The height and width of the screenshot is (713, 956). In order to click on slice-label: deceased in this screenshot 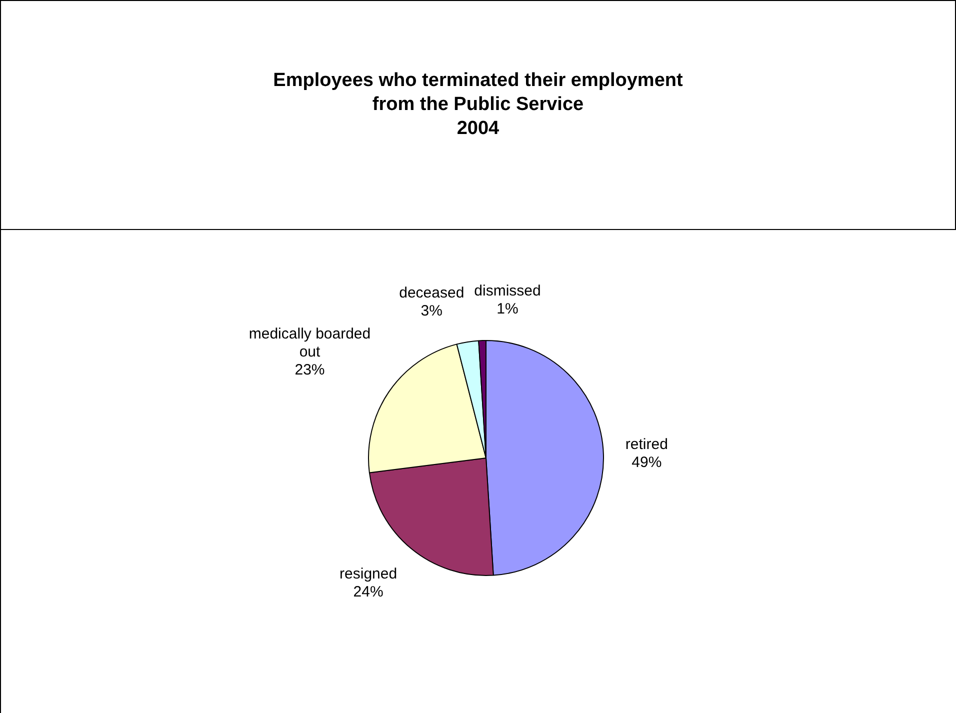, I will do `click(431, 293)`.